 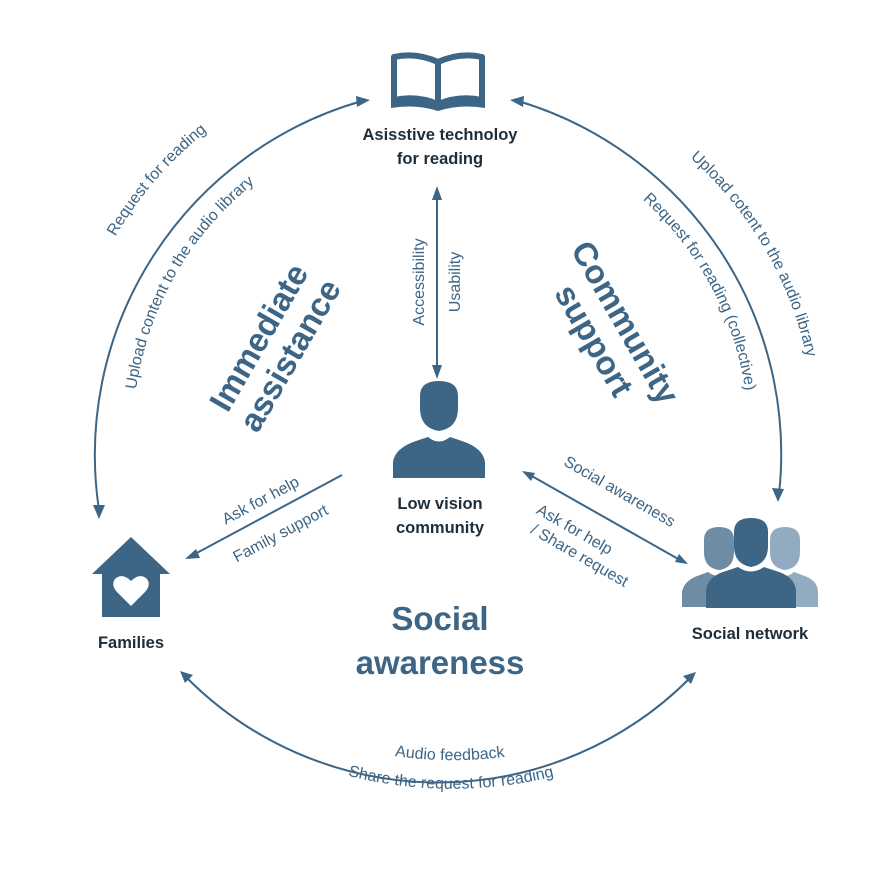 I want to click on theme-immediate-assistance: Immediate assistance, so click(x=275, y=347).